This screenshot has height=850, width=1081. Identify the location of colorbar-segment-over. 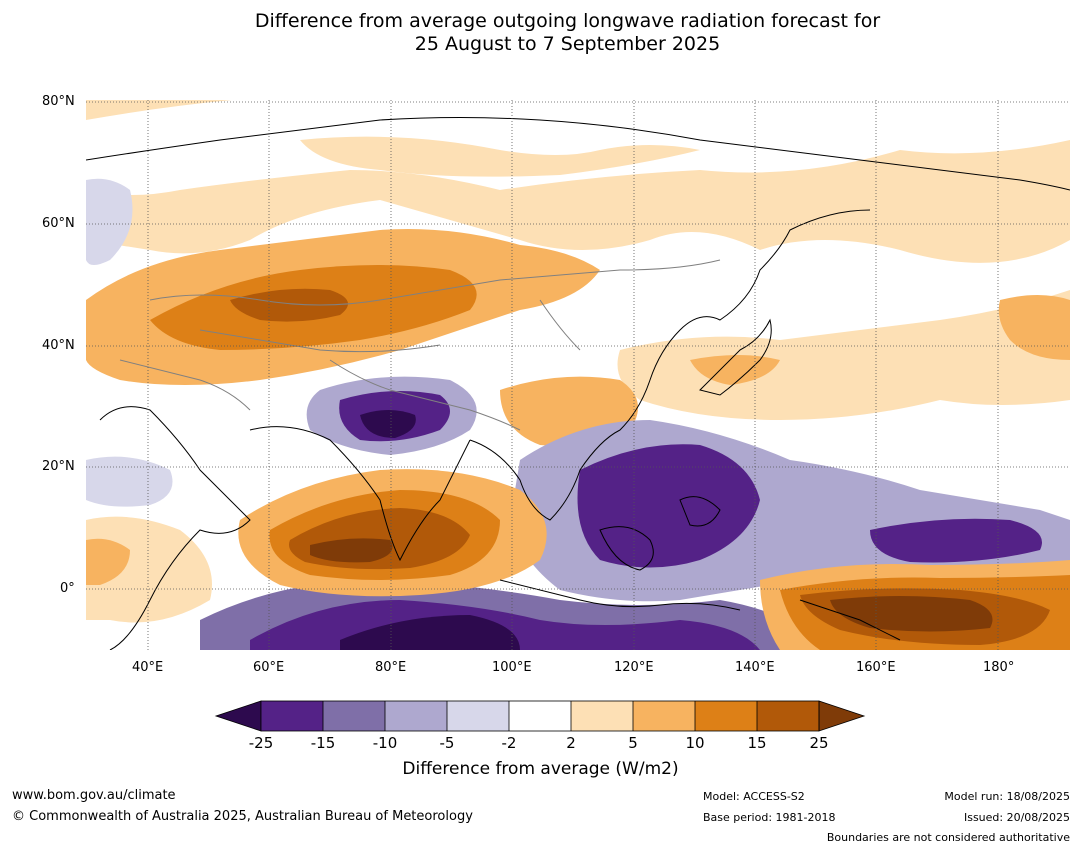
(842, 716).